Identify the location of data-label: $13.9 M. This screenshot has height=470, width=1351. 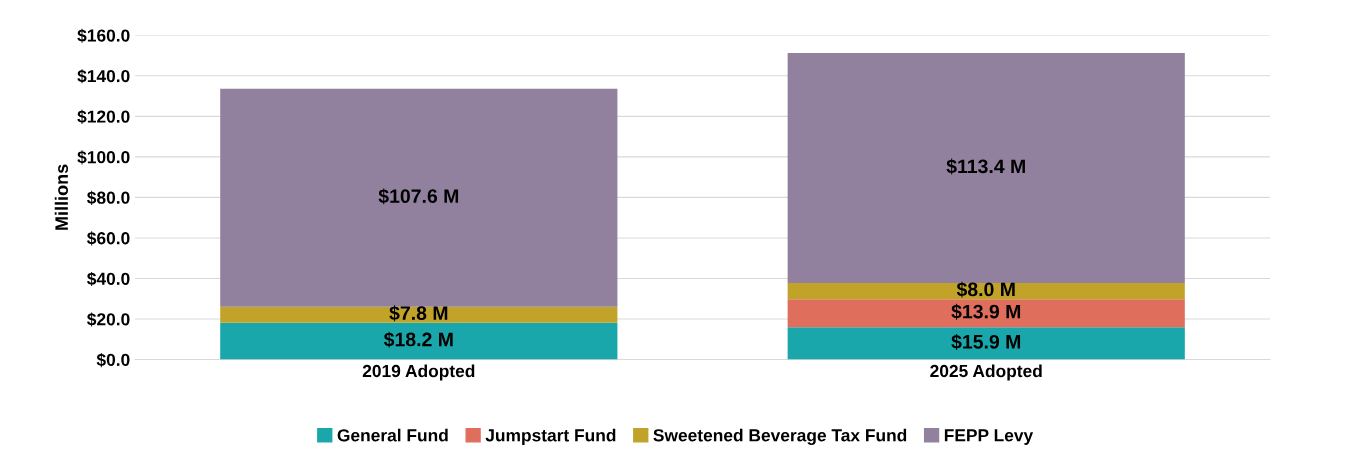
(986, 311).